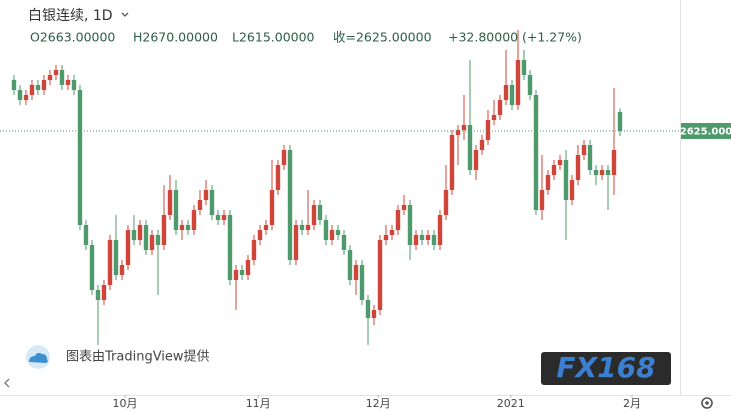 The height and width of the screenshot is (411, 731). I want to click on gear-center, so click(707, 403).